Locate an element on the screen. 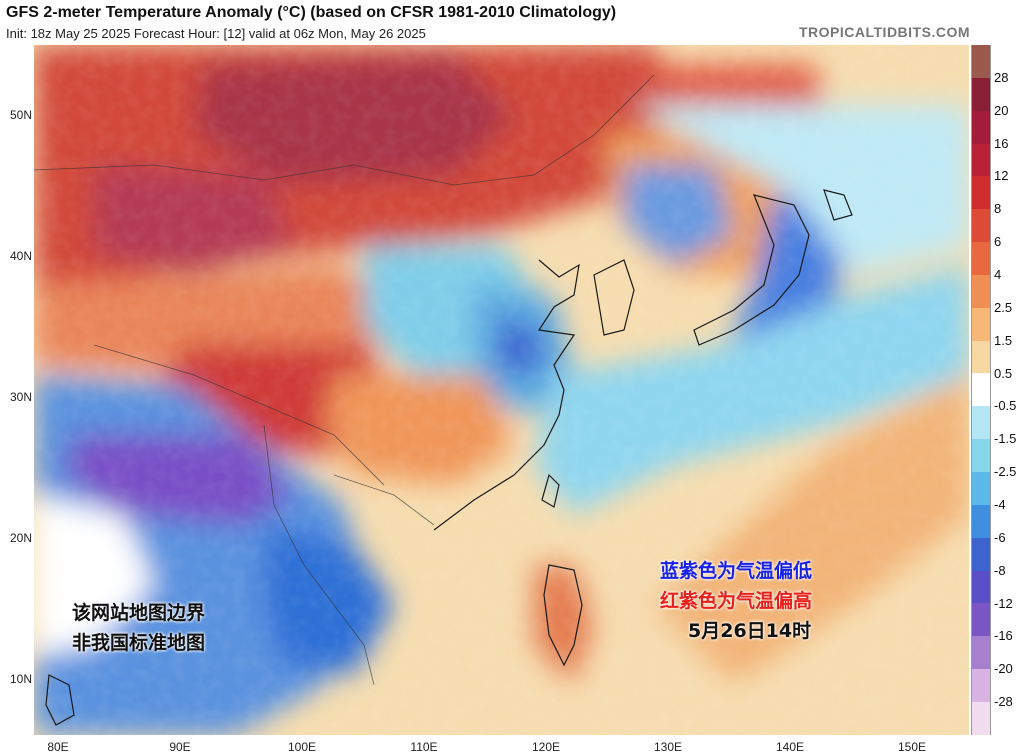 This screenshot has height=756, width=1024. lat-label-40n: 40N is located at coordinates (20, 256).